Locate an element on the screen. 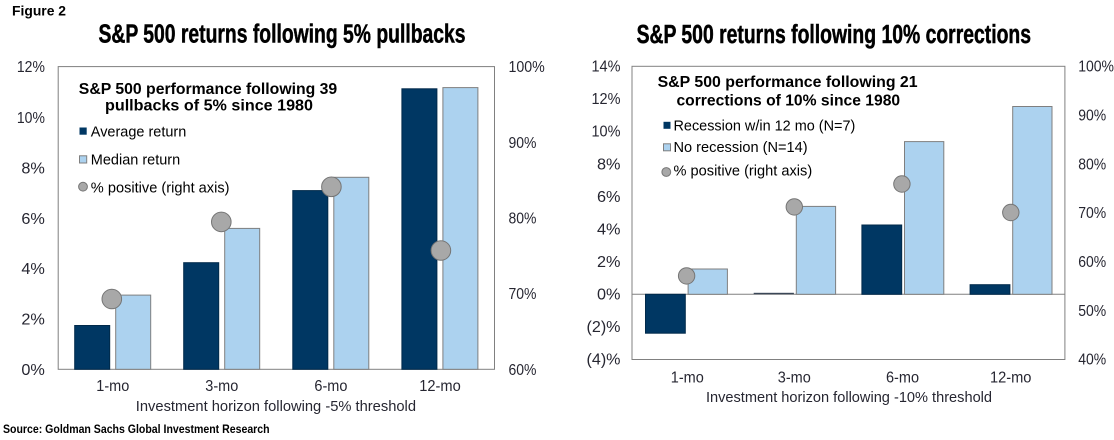  svg-text:S&P 500 performance following: S&P 500 performance following 21 is located at coordinates (788, 82).